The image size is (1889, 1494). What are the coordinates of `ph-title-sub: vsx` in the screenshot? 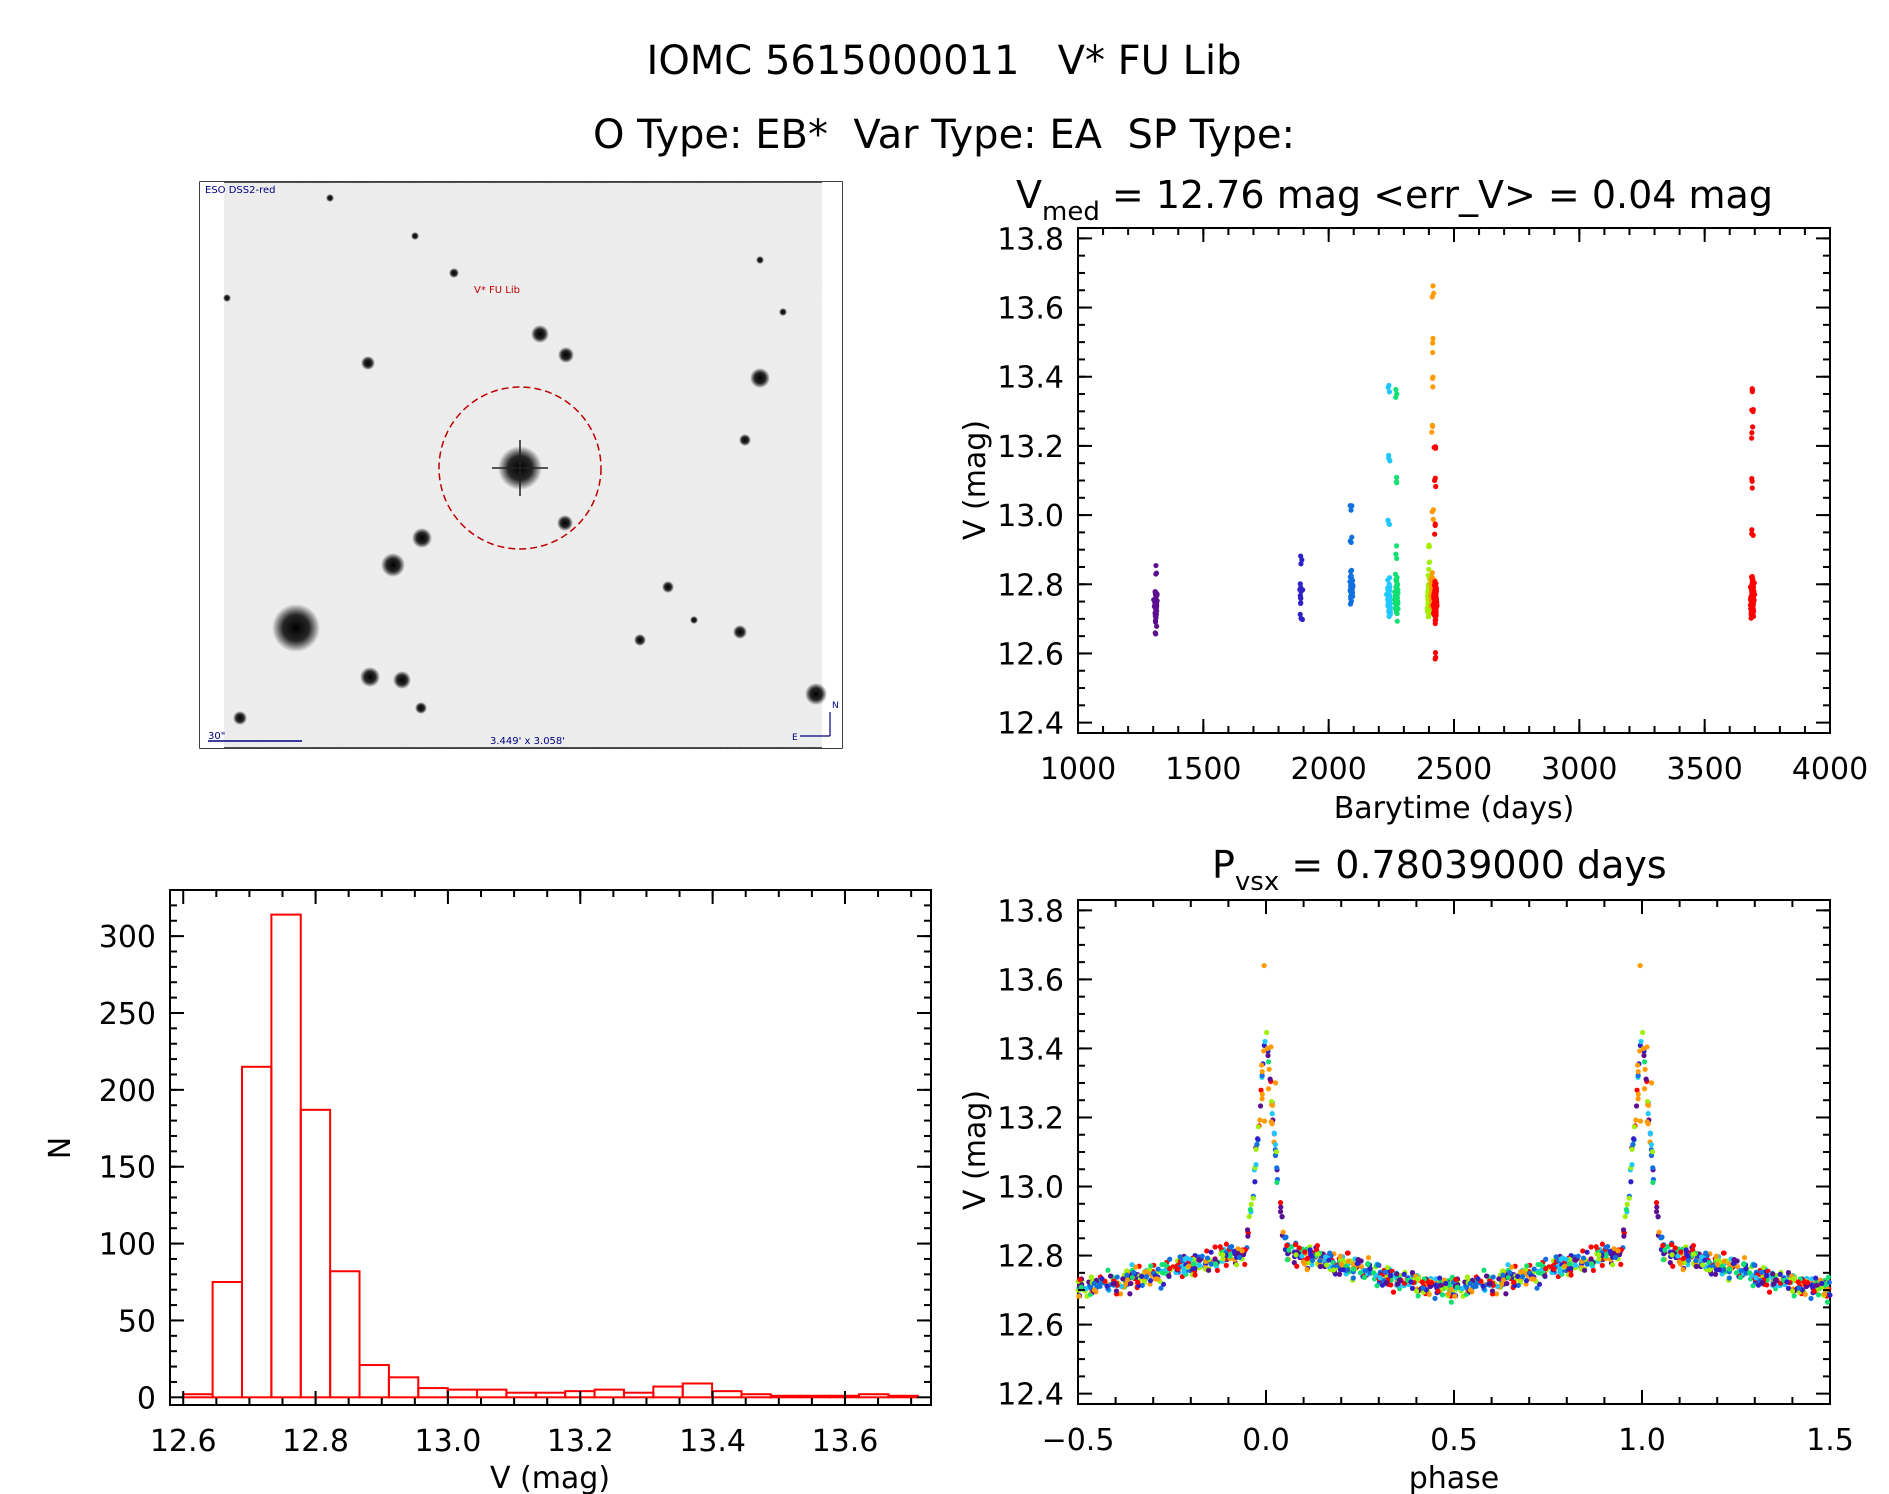 It's located at (1257, 882).